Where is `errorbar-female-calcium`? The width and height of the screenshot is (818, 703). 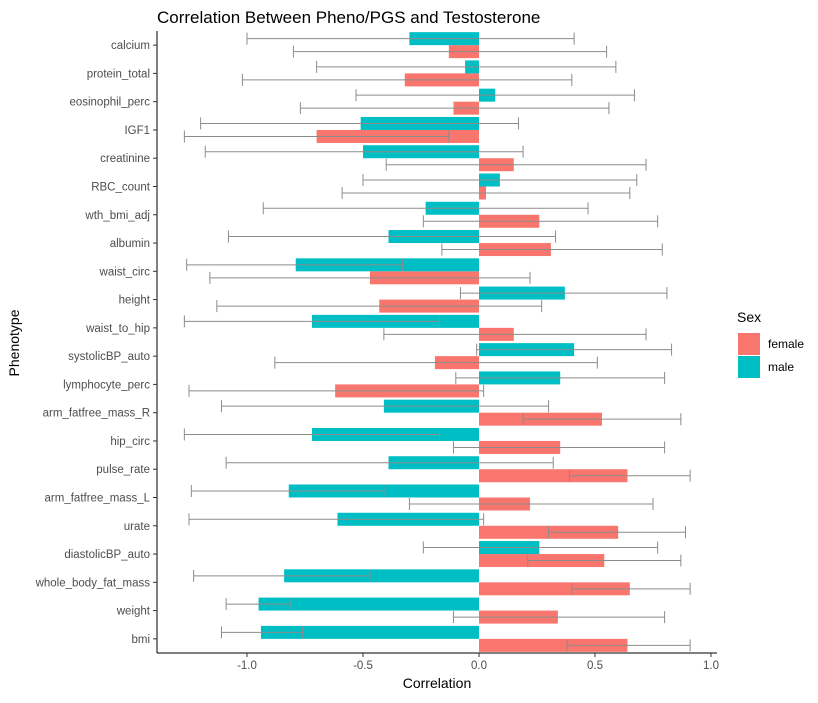
errorbar-female-calcium is located at coordinates (450, 51).